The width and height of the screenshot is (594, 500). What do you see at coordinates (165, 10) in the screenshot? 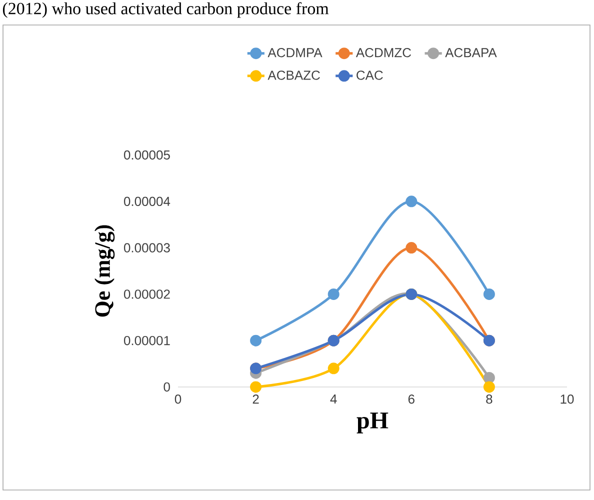
I see `text: (2012) who used activated carbon produce from` at bounding box center [165, 10].